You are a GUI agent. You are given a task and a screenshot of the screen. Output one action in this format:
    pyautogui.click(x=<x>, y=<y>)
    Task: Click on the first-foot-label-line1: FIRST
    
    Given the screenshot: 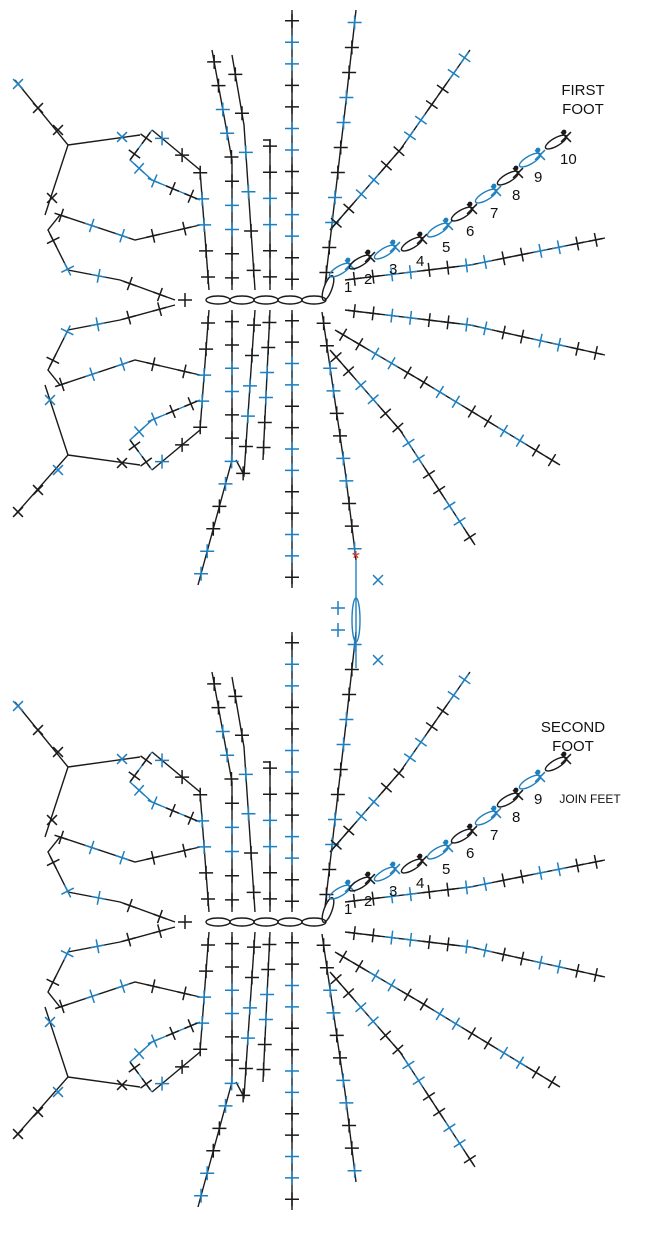 What is the action you would take?
    pyautogui.click(x=582, y=90)
    